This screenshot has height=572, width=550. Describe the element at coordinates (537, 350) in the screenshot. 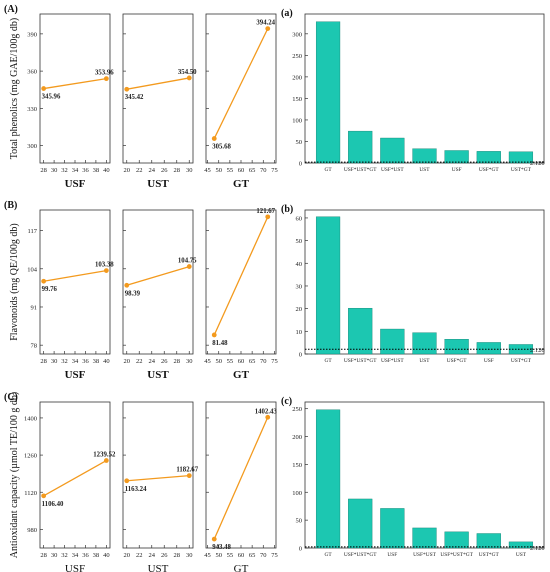

I see `bar-b-ref-label: 2.120` at that location.